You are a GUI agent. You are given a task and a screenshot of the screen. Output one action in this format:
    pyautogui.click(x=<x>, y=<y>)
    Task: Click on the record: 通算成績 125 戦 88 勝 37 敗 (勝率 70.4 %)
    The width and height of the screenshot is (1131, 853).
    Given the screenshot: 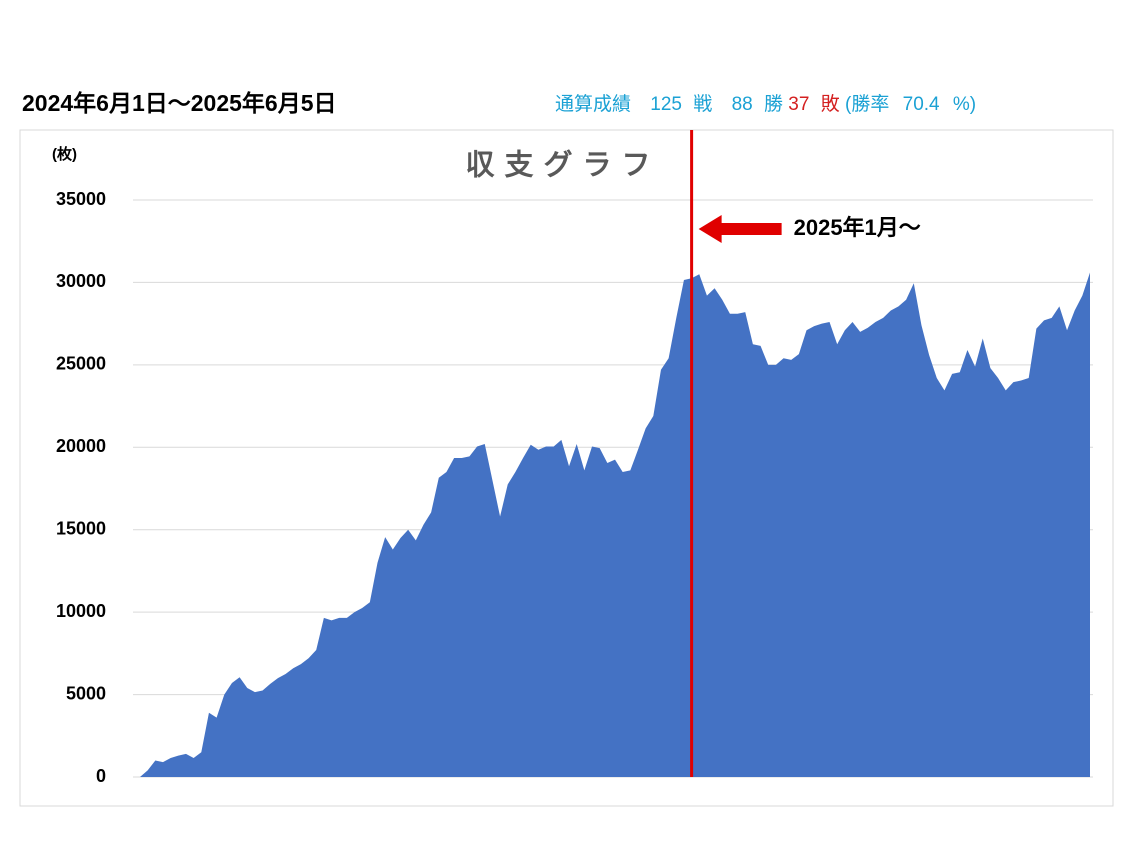 What is the action you would take?
    pyautogui.click(x=765, y=104)
    